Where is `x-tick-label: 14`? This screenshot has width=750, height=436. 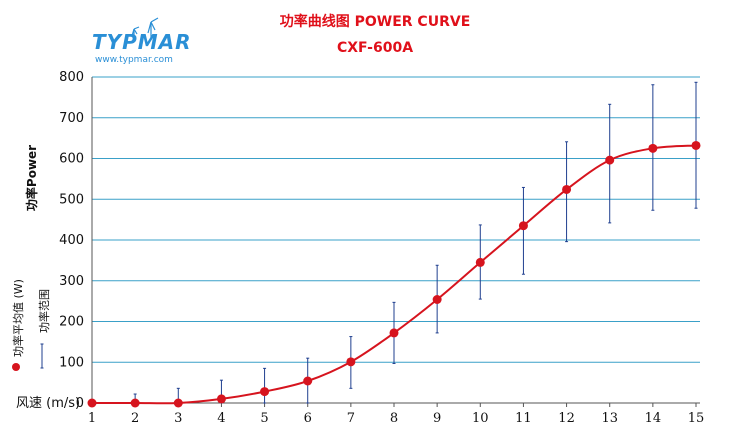 x-tick-label: 14 is located at coordinates (653, 418).